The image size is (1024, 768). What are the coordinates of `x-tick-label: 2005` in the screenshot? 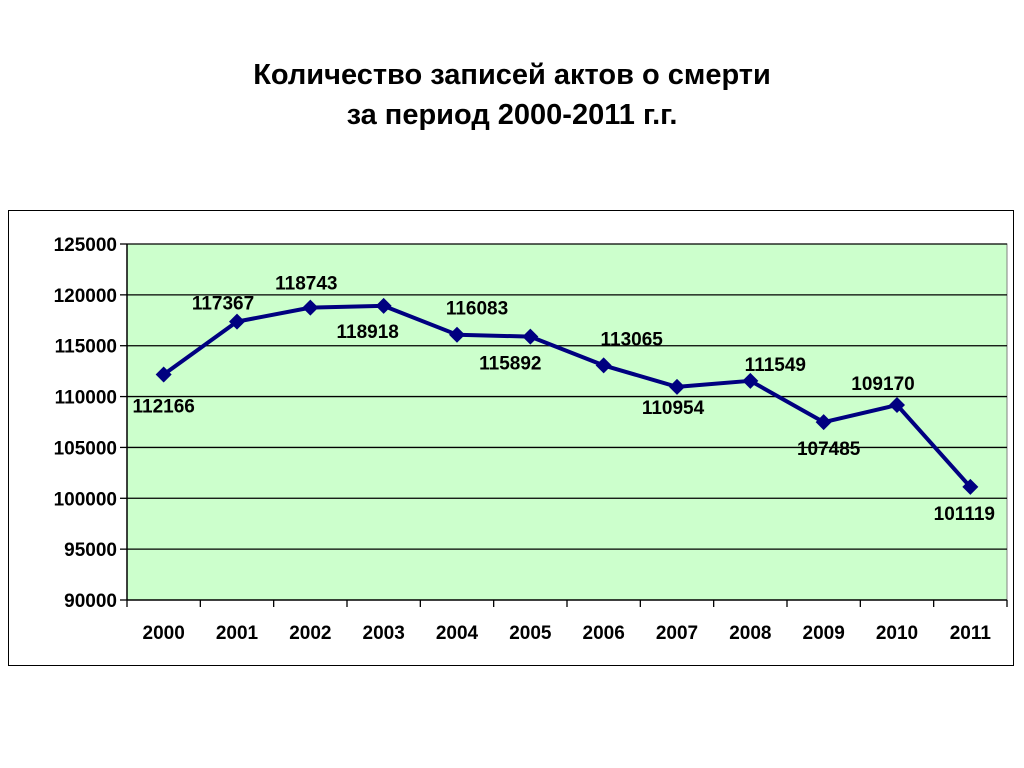 It's located at (530, 633).